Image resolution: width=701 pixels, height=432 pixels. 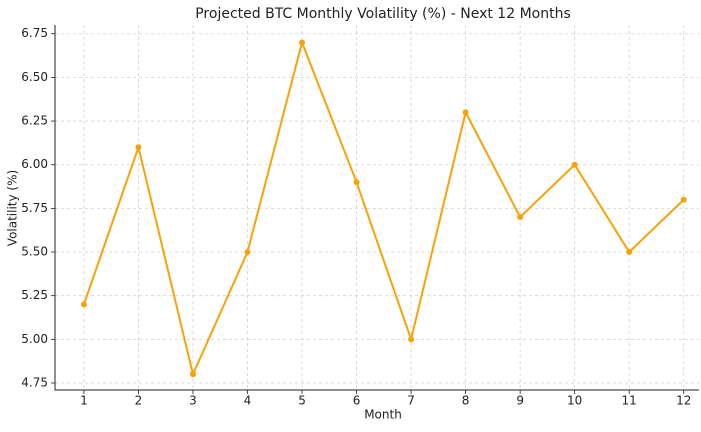 What do you see at coordinates (34, 208) in the screenshot?
I see `y-tick-label: 5.75` at bounding box center [34, 208].